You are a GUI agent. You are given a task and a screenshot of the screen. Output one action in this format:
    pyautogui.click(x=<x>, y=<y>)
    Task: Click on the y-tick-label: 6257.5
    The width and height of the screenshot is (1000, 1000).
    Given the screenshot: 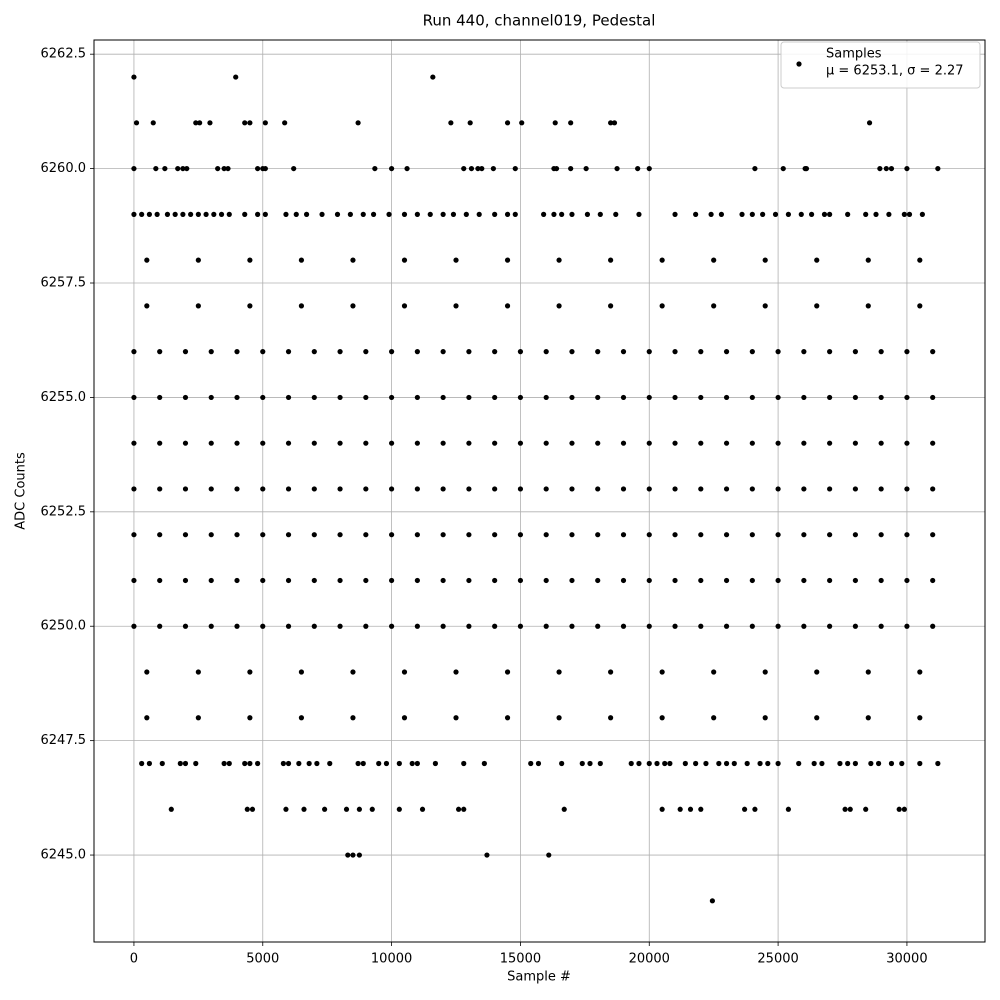 What is the action you would take?
    pyautogui.click(x=64, y=283)
    